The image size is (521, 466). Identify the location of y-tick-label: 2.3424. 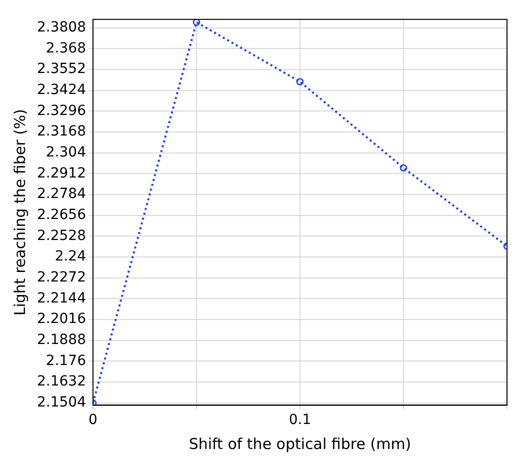
(61, 90).